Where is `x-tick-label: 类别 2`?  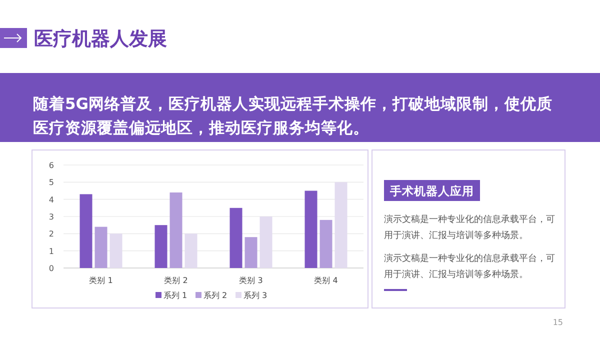
x-tick-label: 类别 2 is located at coordinates (176, 280).